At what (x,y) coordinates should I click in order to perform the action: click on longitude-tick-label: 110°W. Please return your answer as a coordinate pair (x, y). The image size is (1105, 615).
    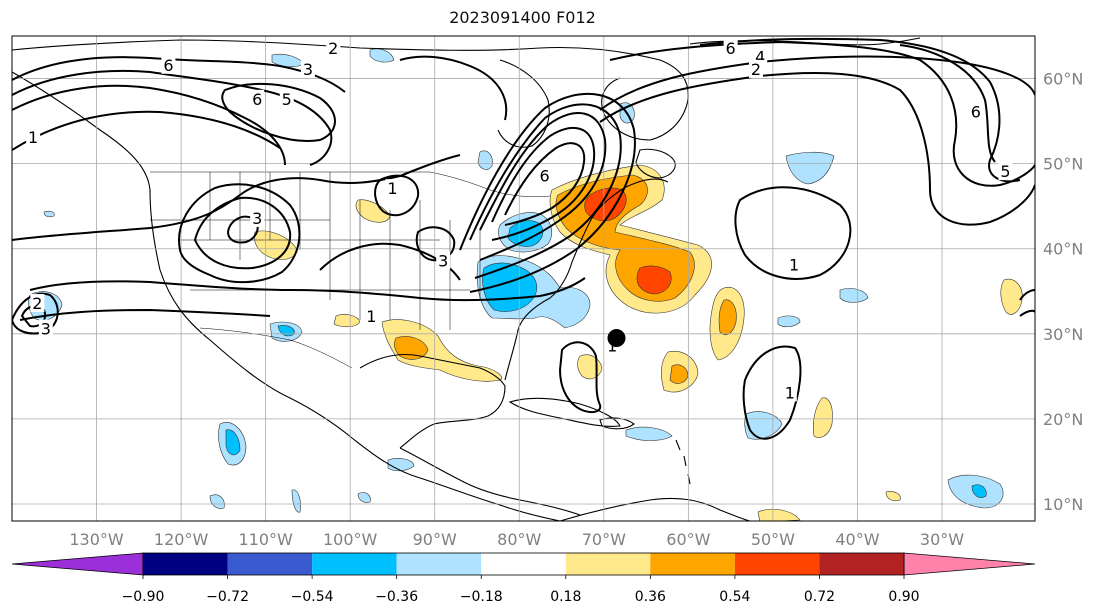
    Looking at the image, I should click on (265, 539).